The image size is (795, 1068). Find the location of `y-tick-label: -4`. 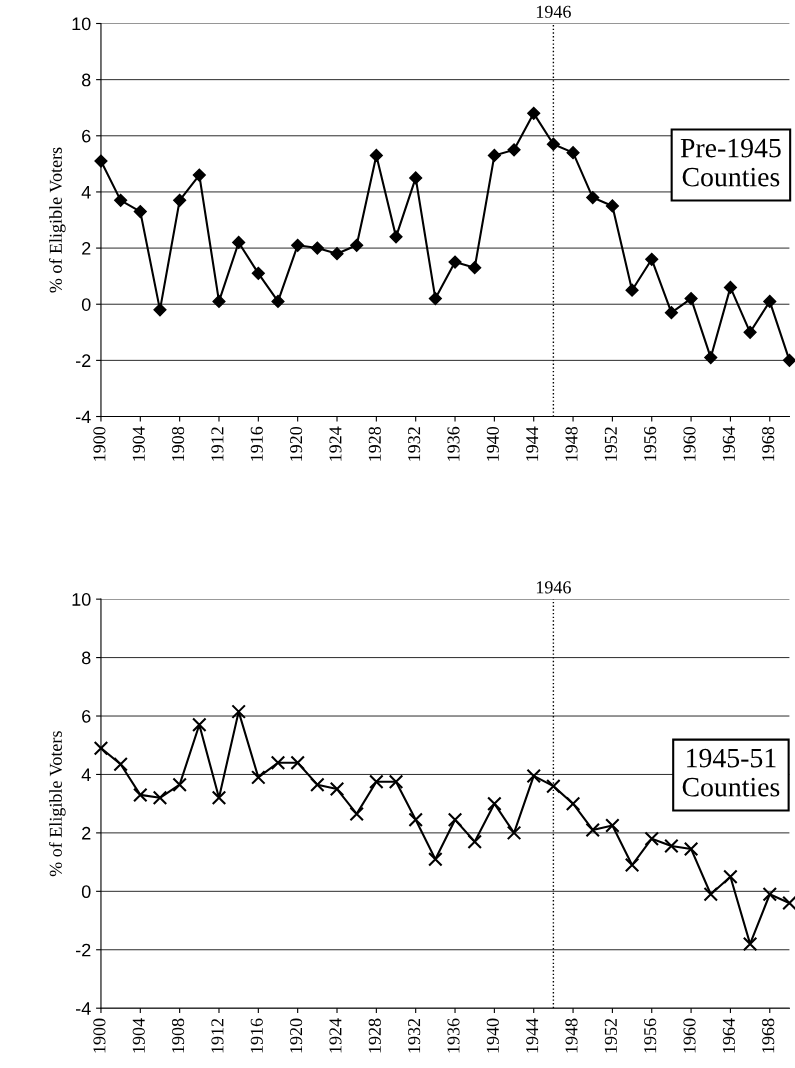

y-tick-label: -4 is located at coordinates (83, 1008).